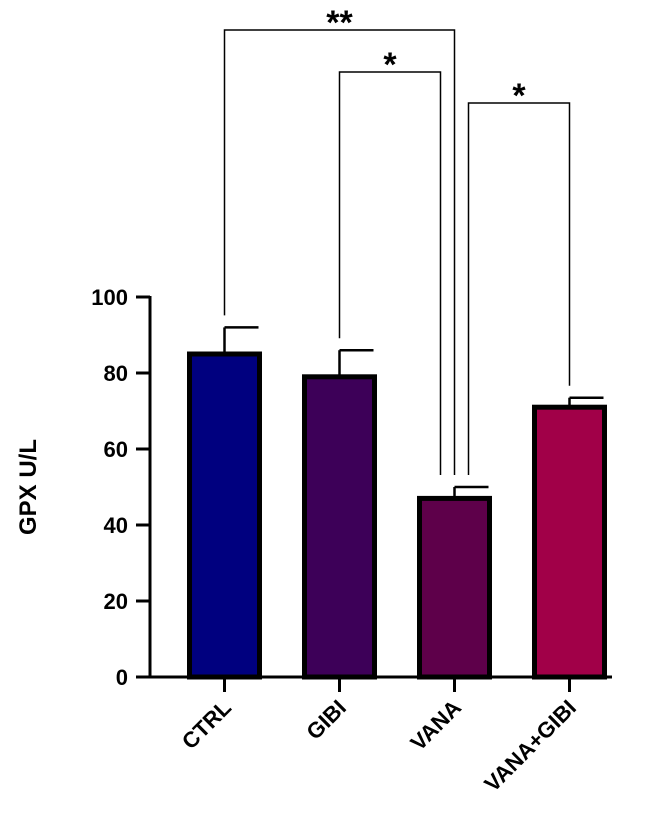  I want to click on x-tick-label: GIBI, so click(326, 720).